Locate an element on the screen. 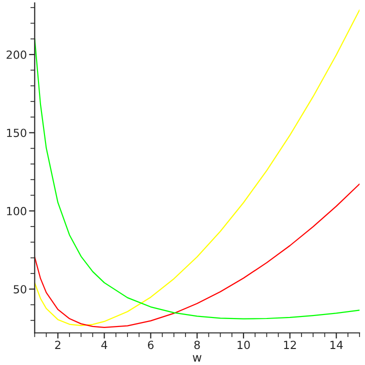 The width and height of the screenshot is (365, 365). y-tick-label: 150 is located at coordinates (16, 133).